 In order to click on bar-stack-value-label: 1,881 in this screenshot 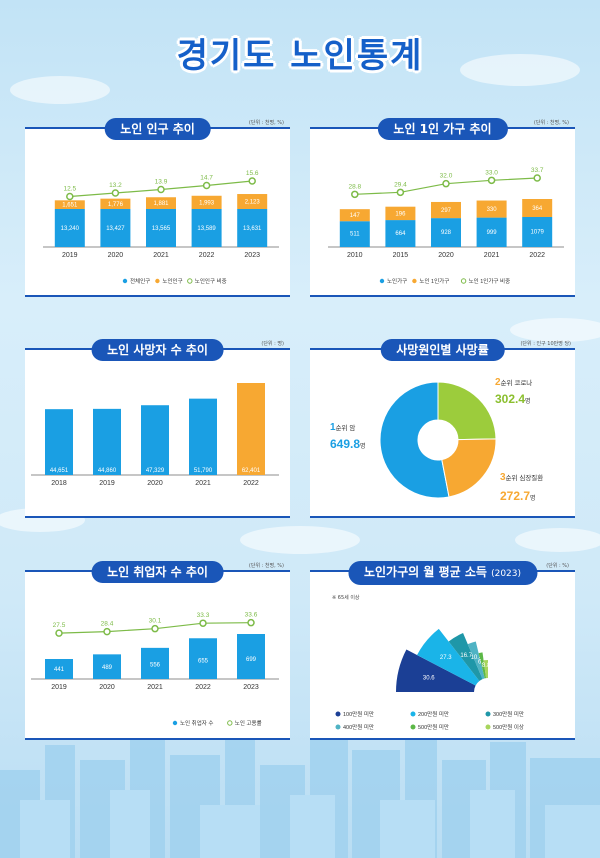, I will do `click(161, 204)`.